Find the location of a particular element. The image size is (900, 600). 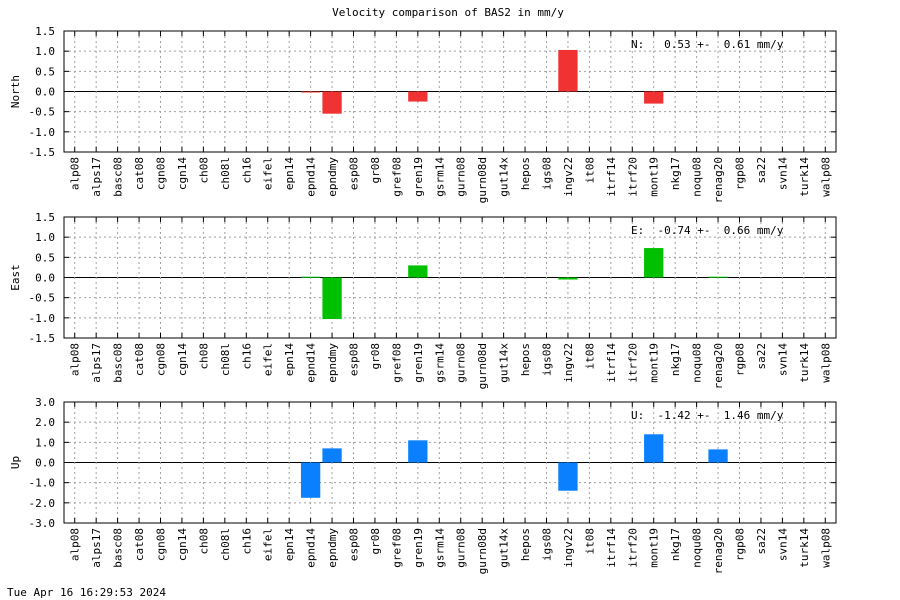

y-axis-label: Up is located at coordinates (15, 462).